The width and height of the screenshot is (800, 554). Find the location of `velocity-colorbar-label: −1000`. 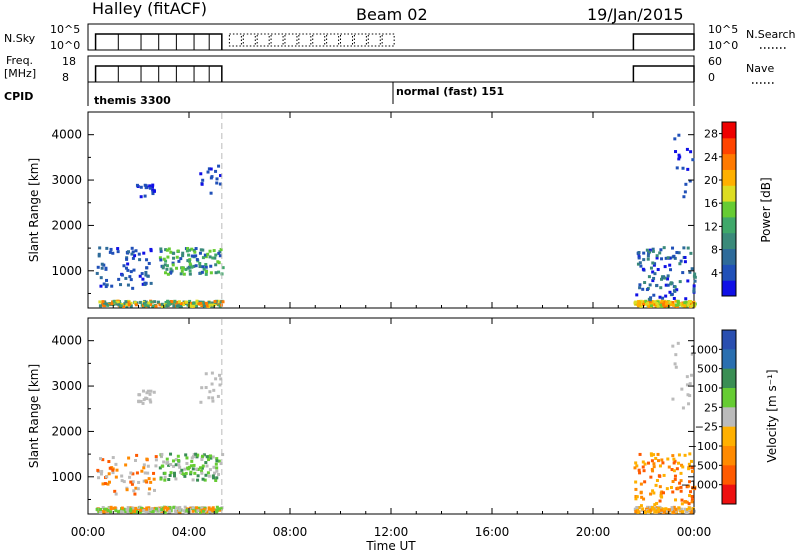

velocity-colorbar-label: −1000 is located at coordinates (699, 485).